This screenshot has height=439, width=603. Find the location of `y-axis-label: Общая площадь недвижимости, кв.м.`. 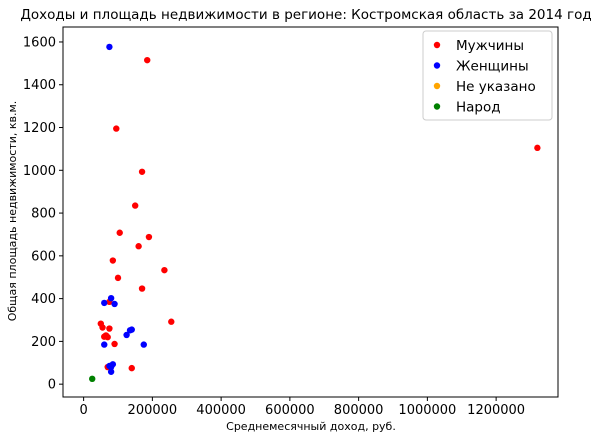

y-axis-label: Общая площадь недвижимости, кв.м. is located at coordinates (12, 211).